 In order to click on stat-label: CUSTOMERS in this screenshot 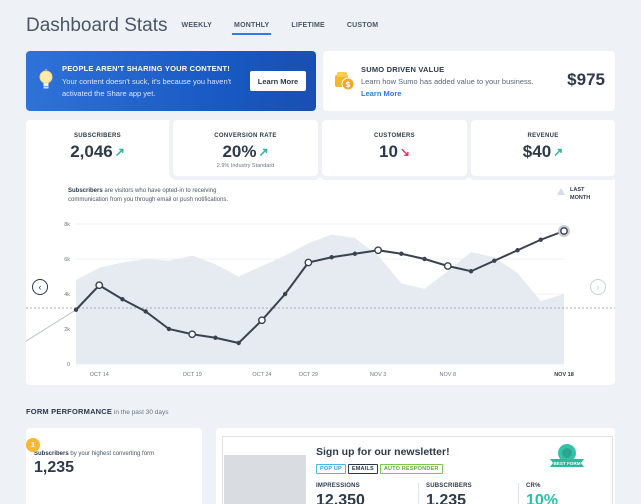, I will do `click(394, 136)`.